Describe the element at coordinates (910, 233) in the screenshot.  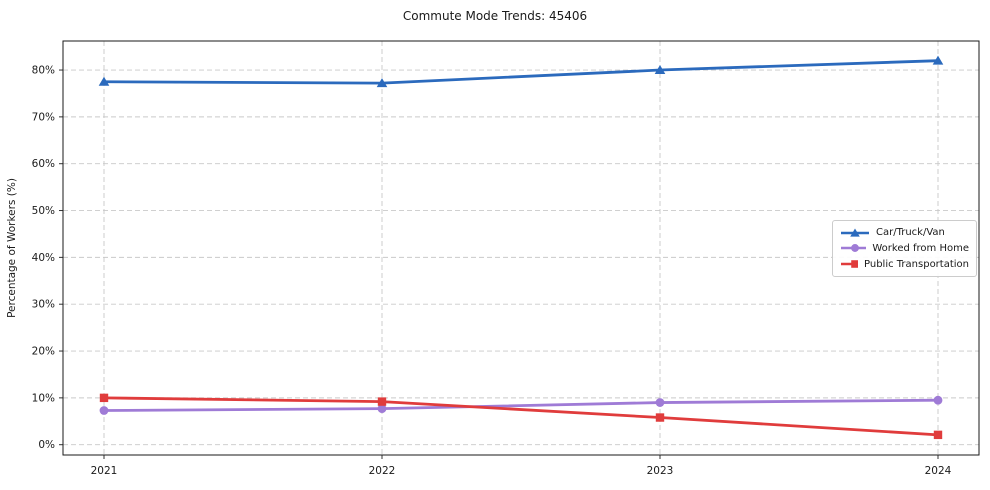
I see `legend-label-car-truck-van: Car/Truck/Van` at that location.